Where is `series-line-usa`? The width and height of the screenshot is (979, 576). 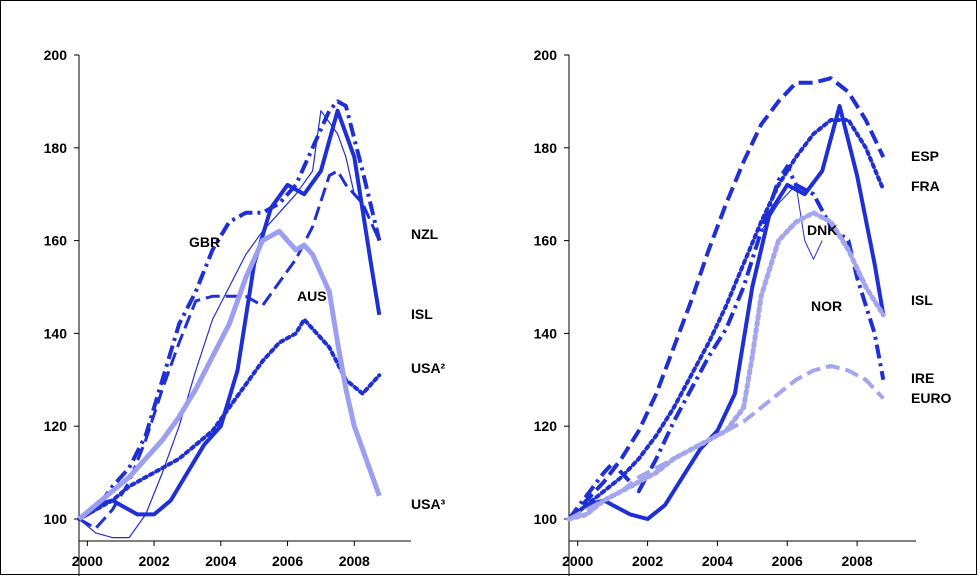
series-line-usa is located at coordinates (229, 419).